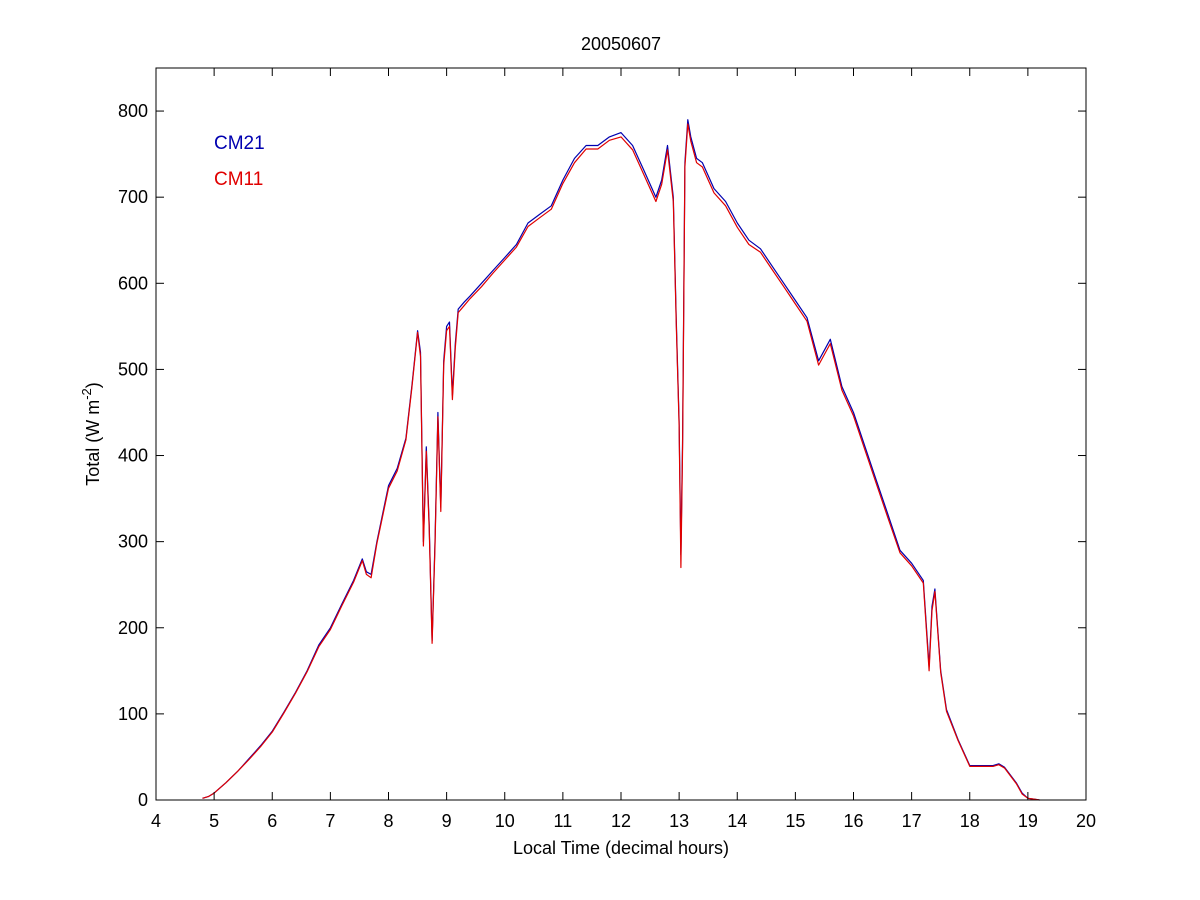 Image resolution: width=1200 pixels, height=900 pixels. What do you see at coordinates (912, 821) in the screenshot?
I see `x-tick-label: 17` at bounding box center [912, 821].